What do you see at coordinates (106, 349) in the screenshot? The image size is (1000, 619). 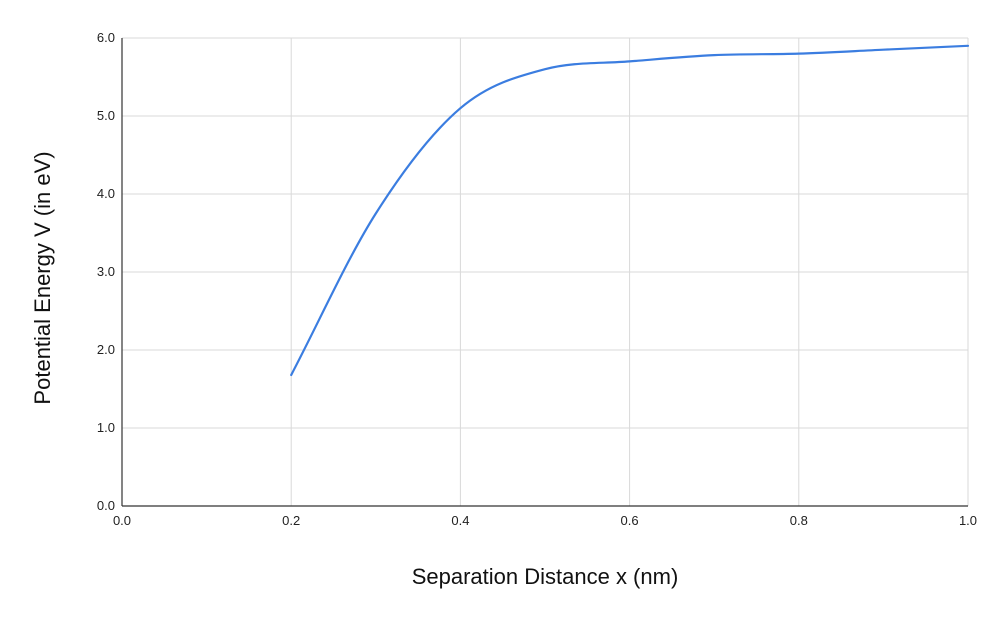 I see `y-tick-label: 2.0` at bounding box center [106, 349].